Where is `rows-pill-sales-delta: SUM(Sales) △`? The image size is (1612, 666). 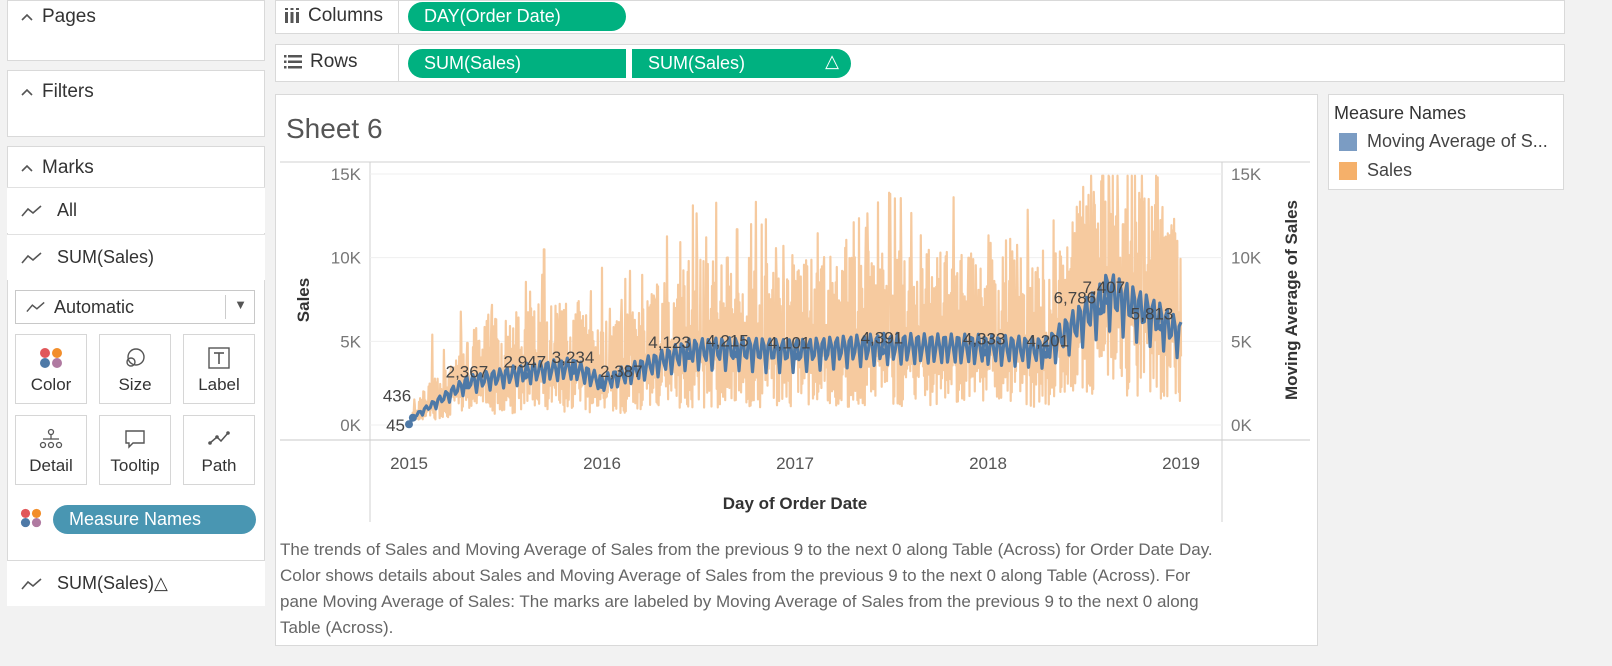 rows-pill-sales-delta: SUM(Sales) △ is located at coordinates (741, 63).